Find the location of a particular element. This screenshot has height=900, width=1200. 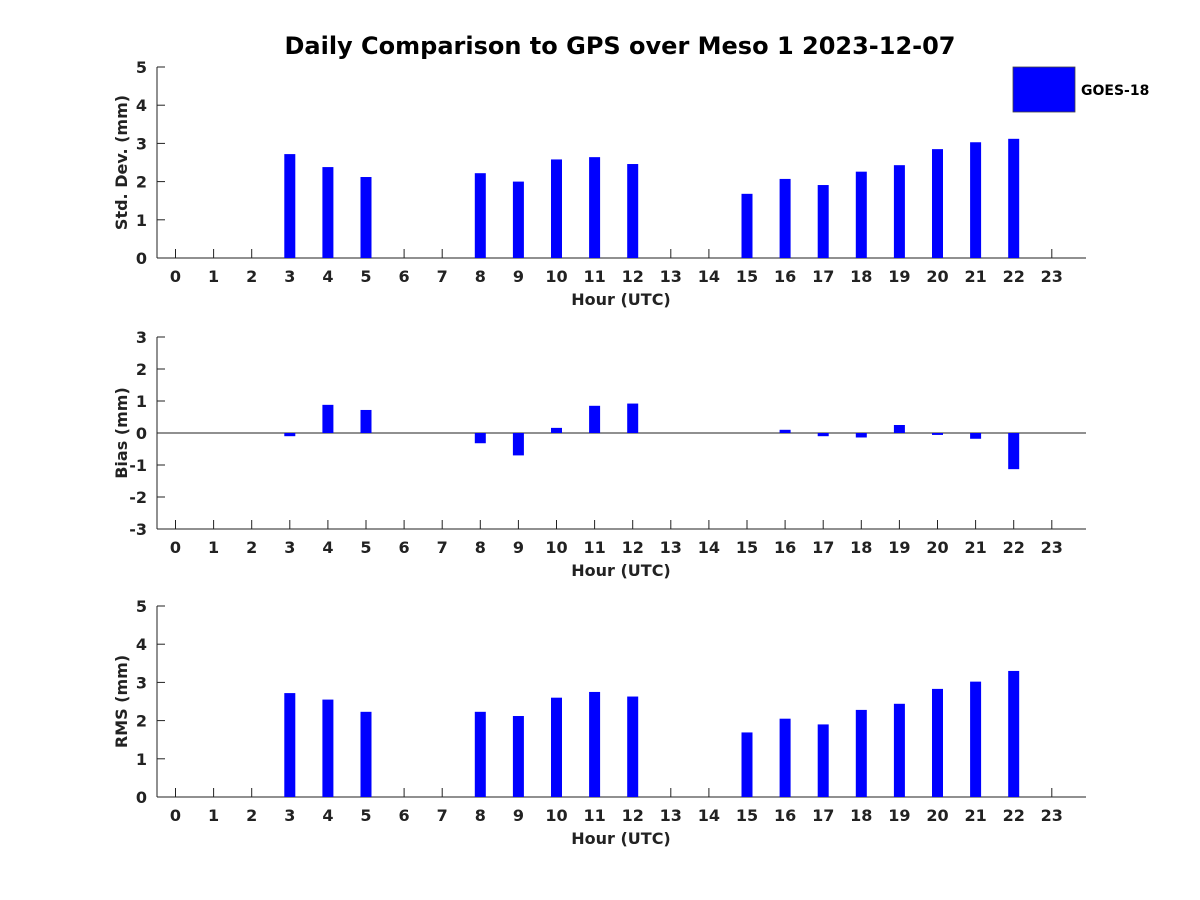

y-tick-label: 5 is located at coordinates (141, 67).